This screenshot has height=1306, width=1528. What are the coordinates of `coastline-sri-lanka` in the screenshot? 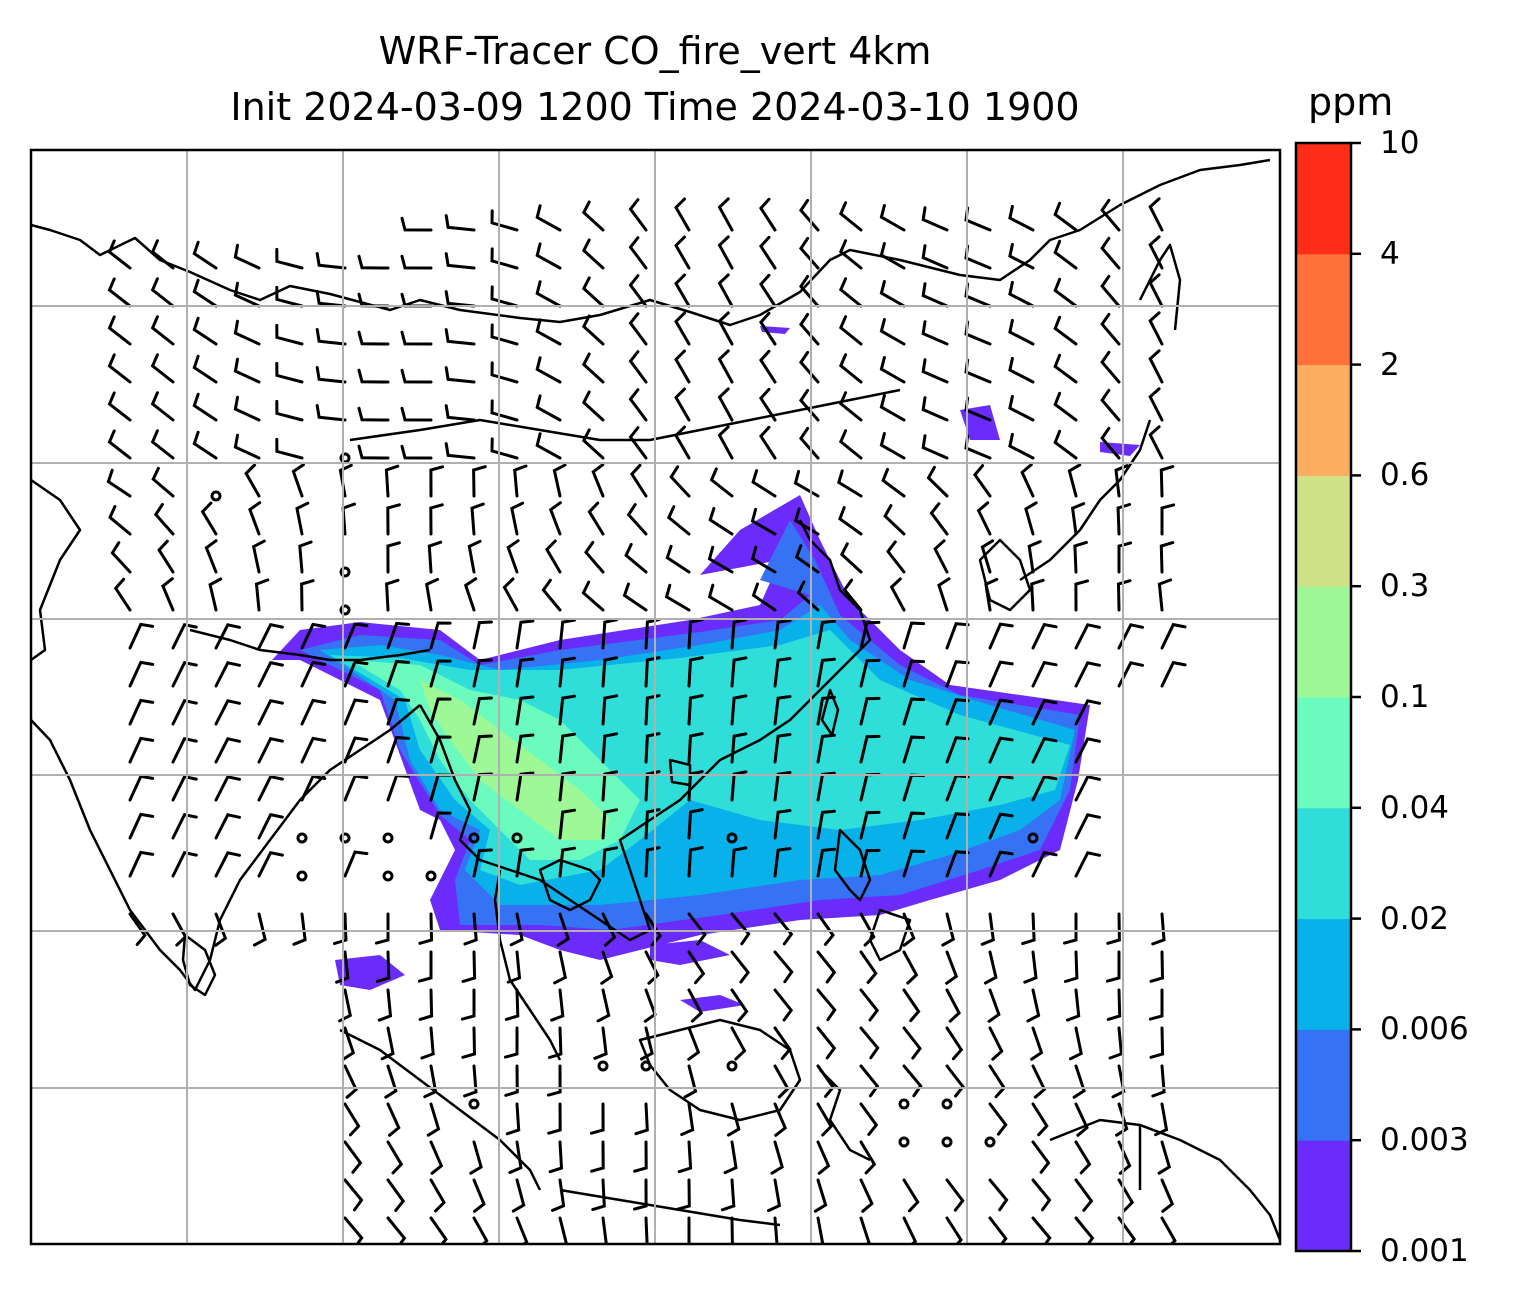 It's located at (199, 965).